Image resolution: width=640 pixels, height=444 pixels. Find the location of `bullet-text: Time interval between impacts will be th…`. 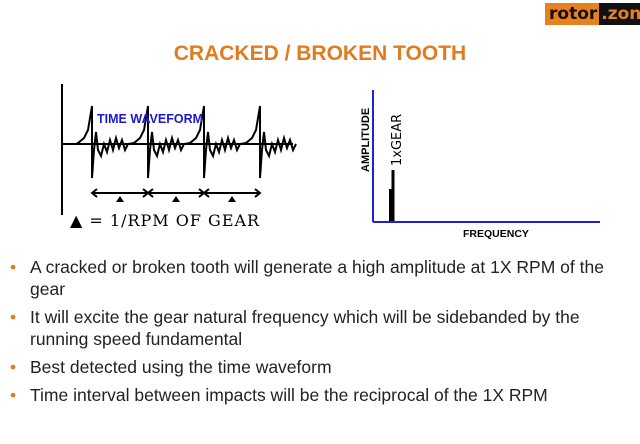

bullet-text: Time interval between impacts will be th… is located at coordinates (289, 395).